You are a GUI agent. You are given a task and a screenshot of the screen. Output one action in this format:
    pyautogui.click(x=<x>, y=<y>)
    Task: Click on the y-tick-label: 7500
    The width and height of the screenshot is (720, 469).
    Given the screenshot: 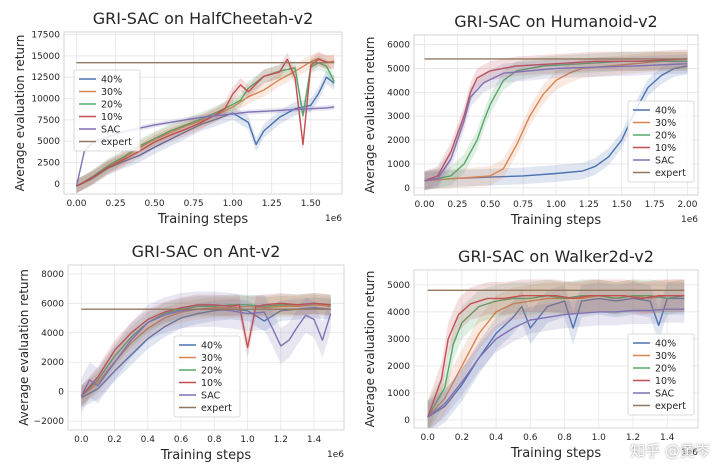 What is the action you would take?
    pyautogui.click(x=48, y=121)
    